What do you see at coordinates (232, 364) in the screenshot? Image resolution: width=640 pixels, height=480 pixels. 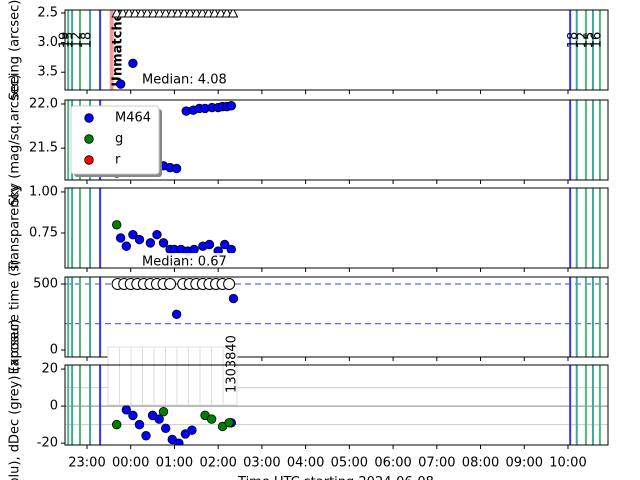 I see `point-label: 1303840` at bounding box center [232, 364].